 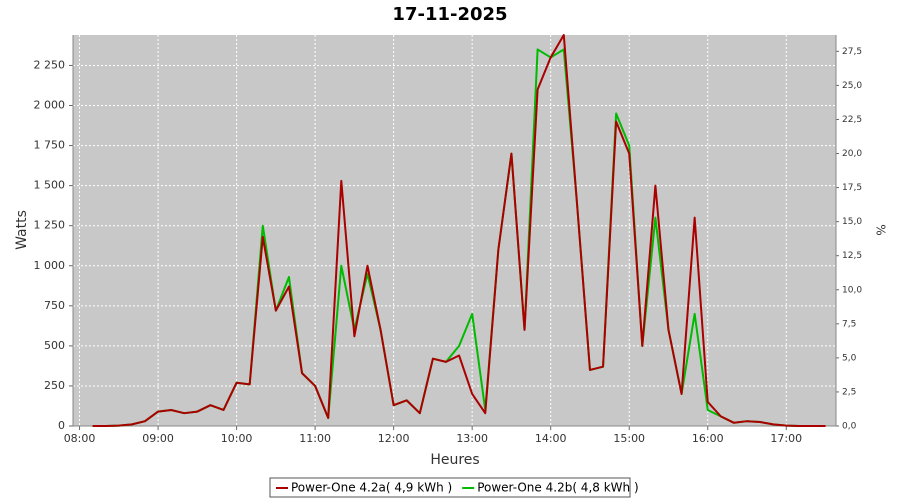 What do you see at coordinates (708, 438) in the screenshot?
I see `x-tick-label: 16:00` at bounding box center [708, 438].